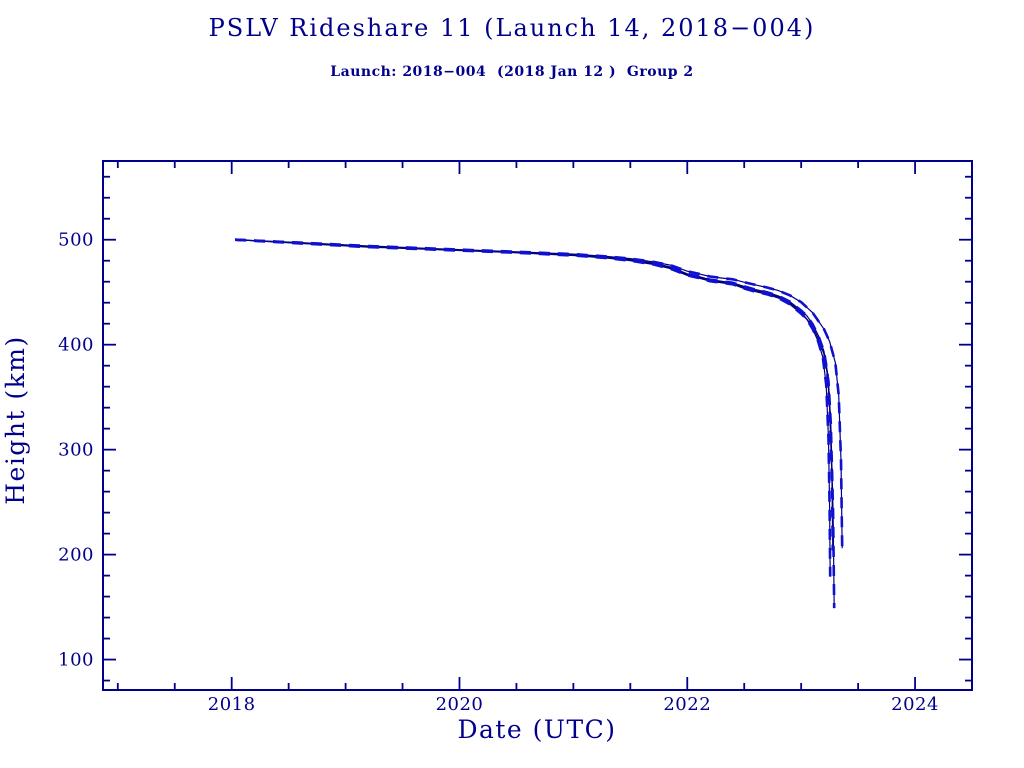  I want to click on x-tick-label: 2024, so click(915, 704).